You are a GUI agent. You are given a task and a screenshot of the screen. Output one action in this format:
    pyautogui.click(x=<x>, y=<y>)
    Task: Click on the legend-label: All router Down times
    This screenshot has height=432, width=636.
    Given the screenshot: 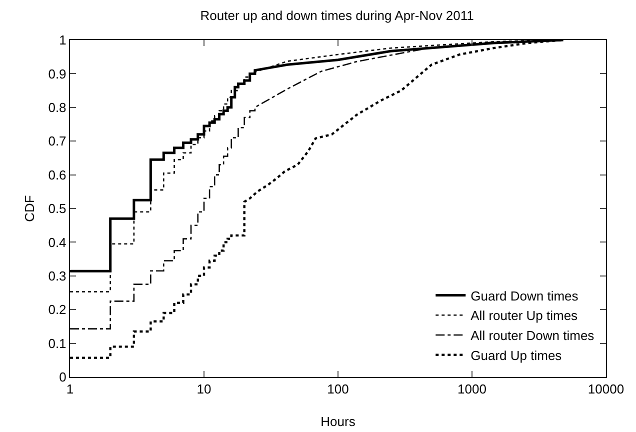 What is the action you would take?
    pyautogui.click(x=532, y=336)
    